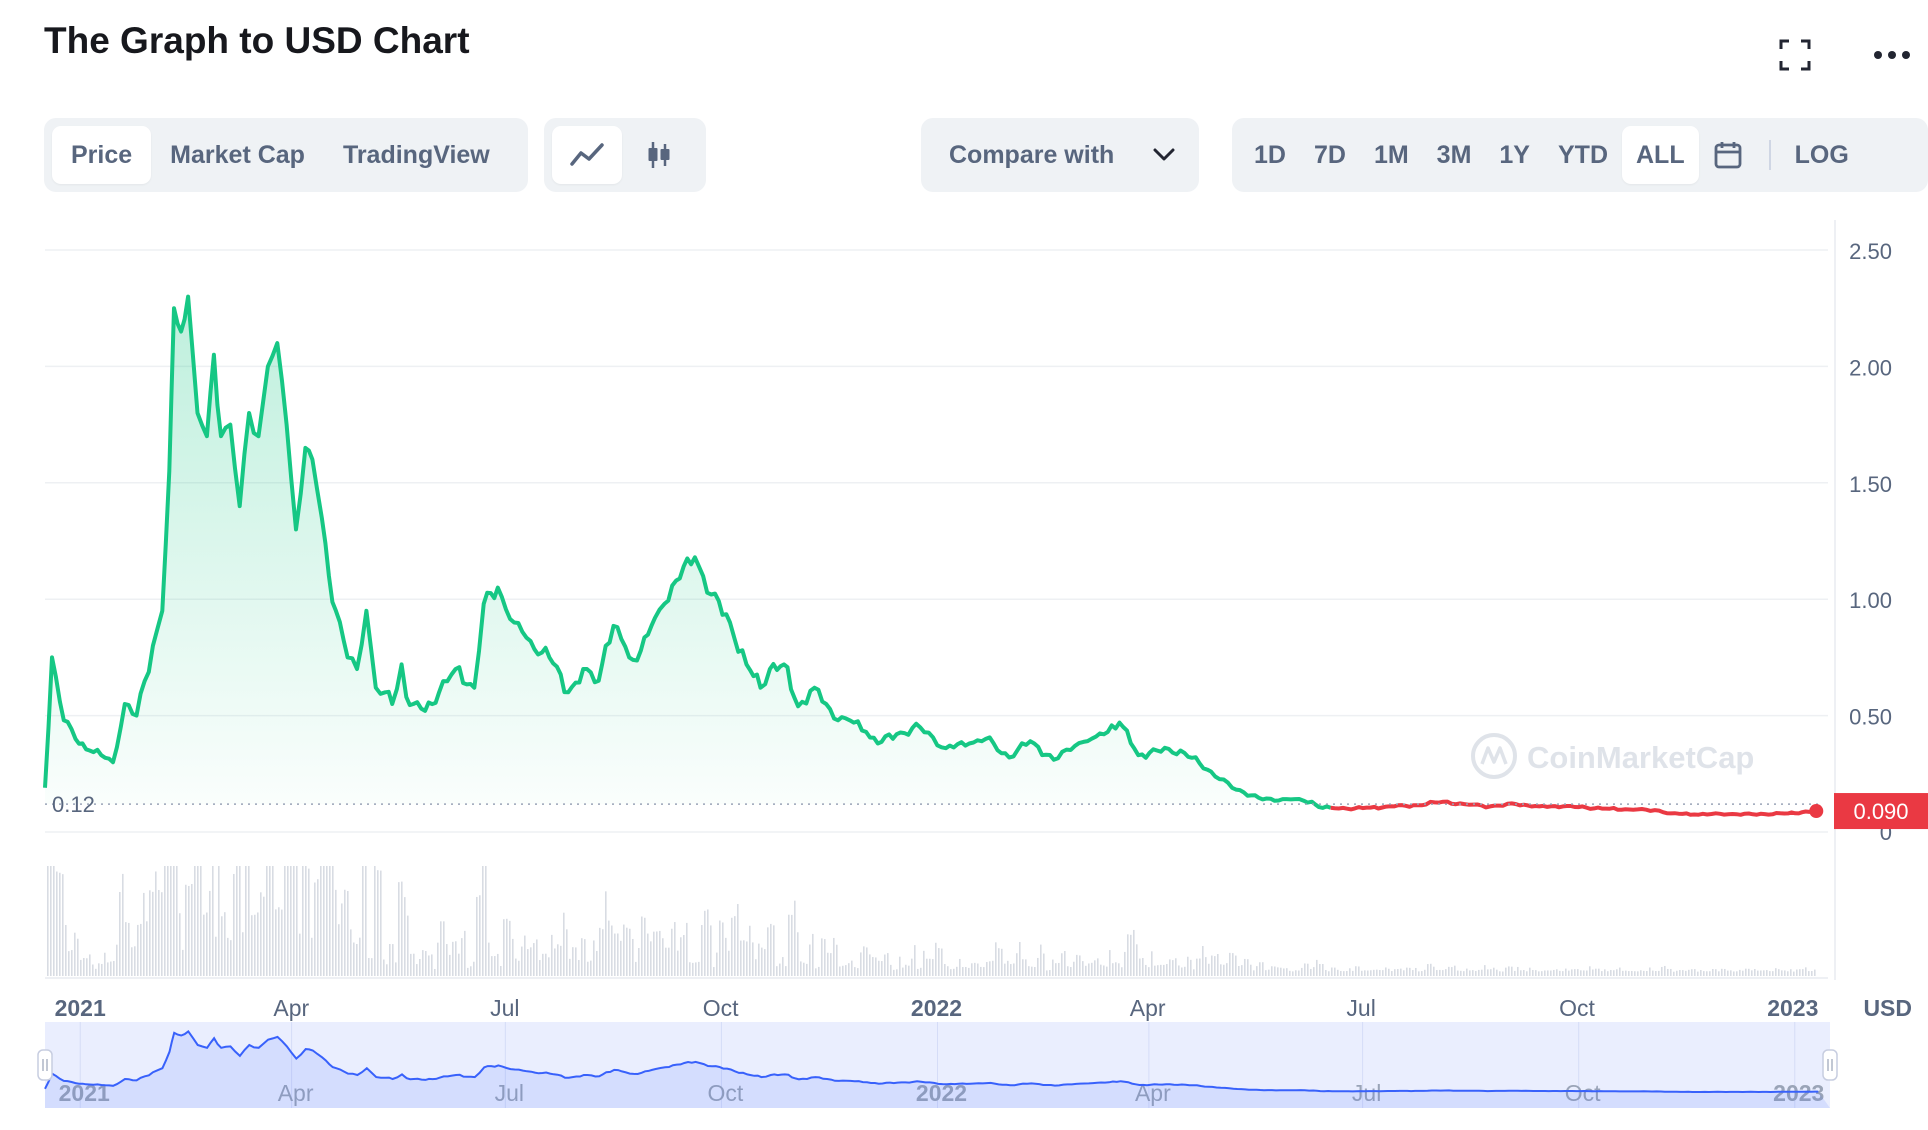  What do you see at coordinates (1060, 155) in the screenshot?
I see `compare-with-dropdown: Compare with` at bounding box center [1060, 155].